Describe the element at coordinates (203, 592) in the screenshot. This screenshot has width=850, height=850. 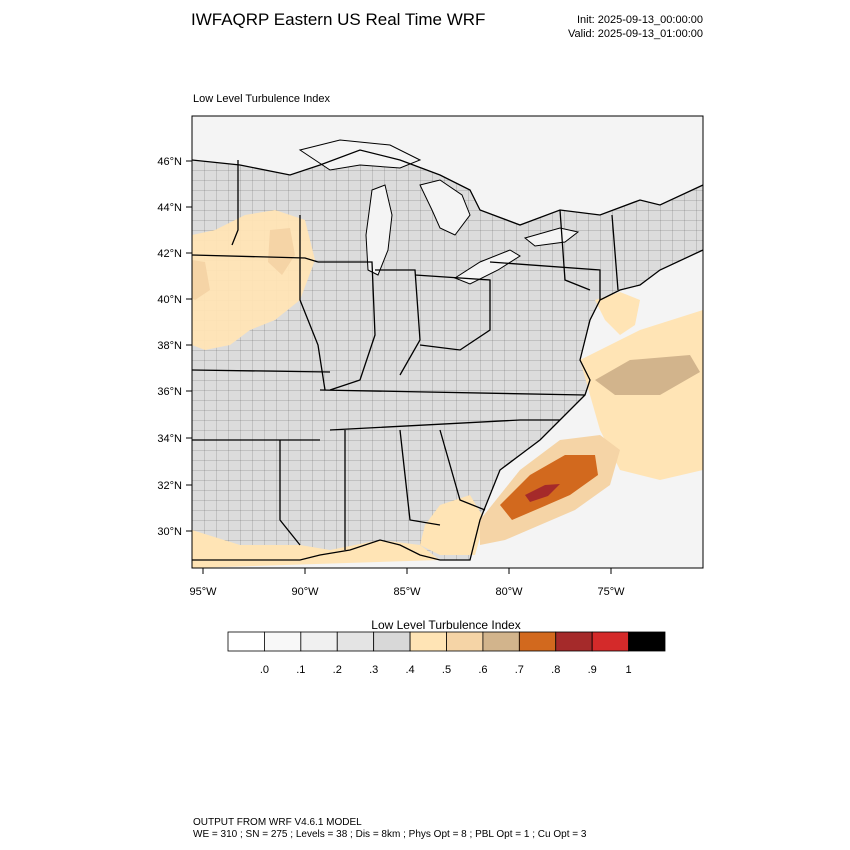
I see `lon-tick-label: 95°W` at that location.